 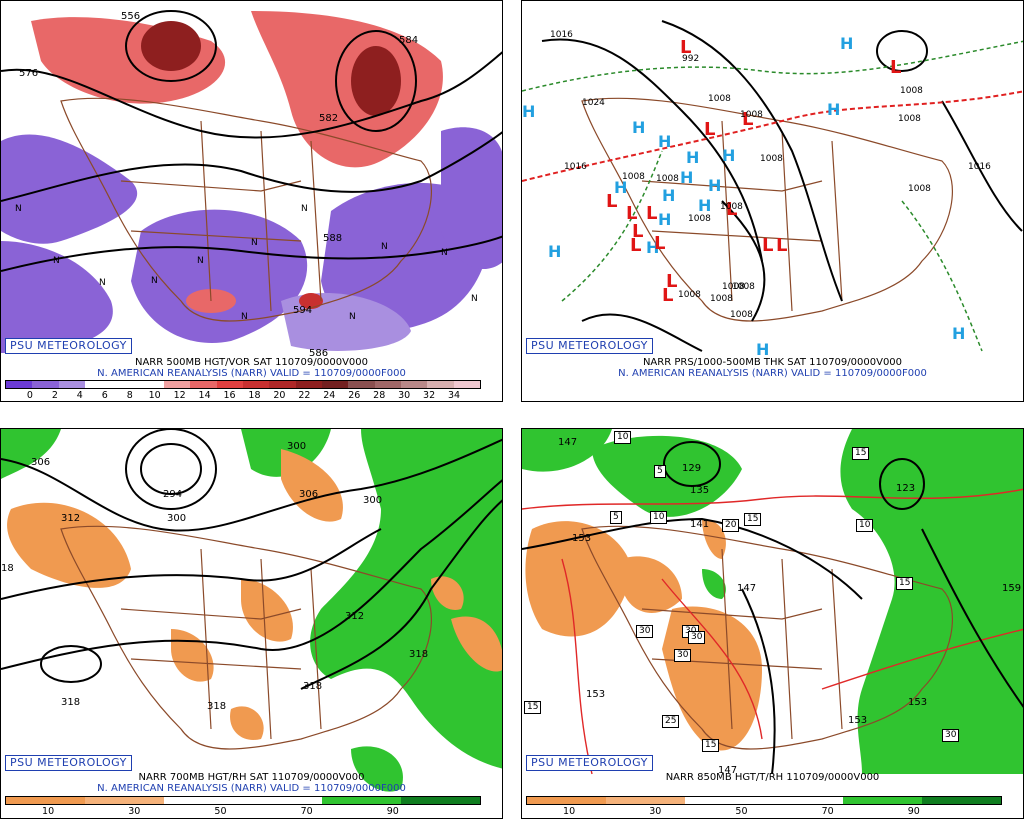 What do you see at coordinates (48, 811) in the screenshot?
I see `colorbar-tick: 10` at bounding box center [48, 811].